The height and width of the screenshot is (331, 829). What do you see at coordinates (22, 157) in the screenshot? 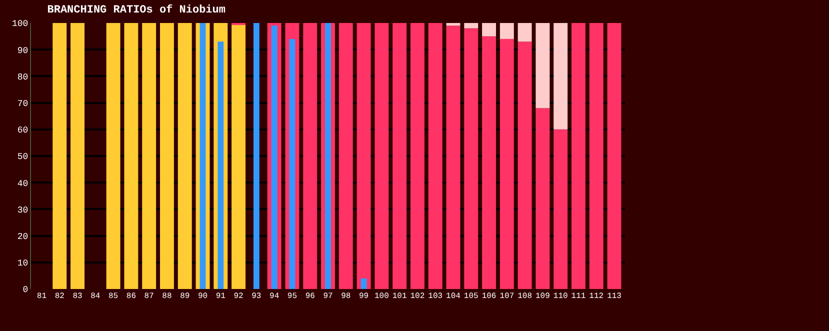
I see `y-tick-label: 50` at bounding box center [22, 157].